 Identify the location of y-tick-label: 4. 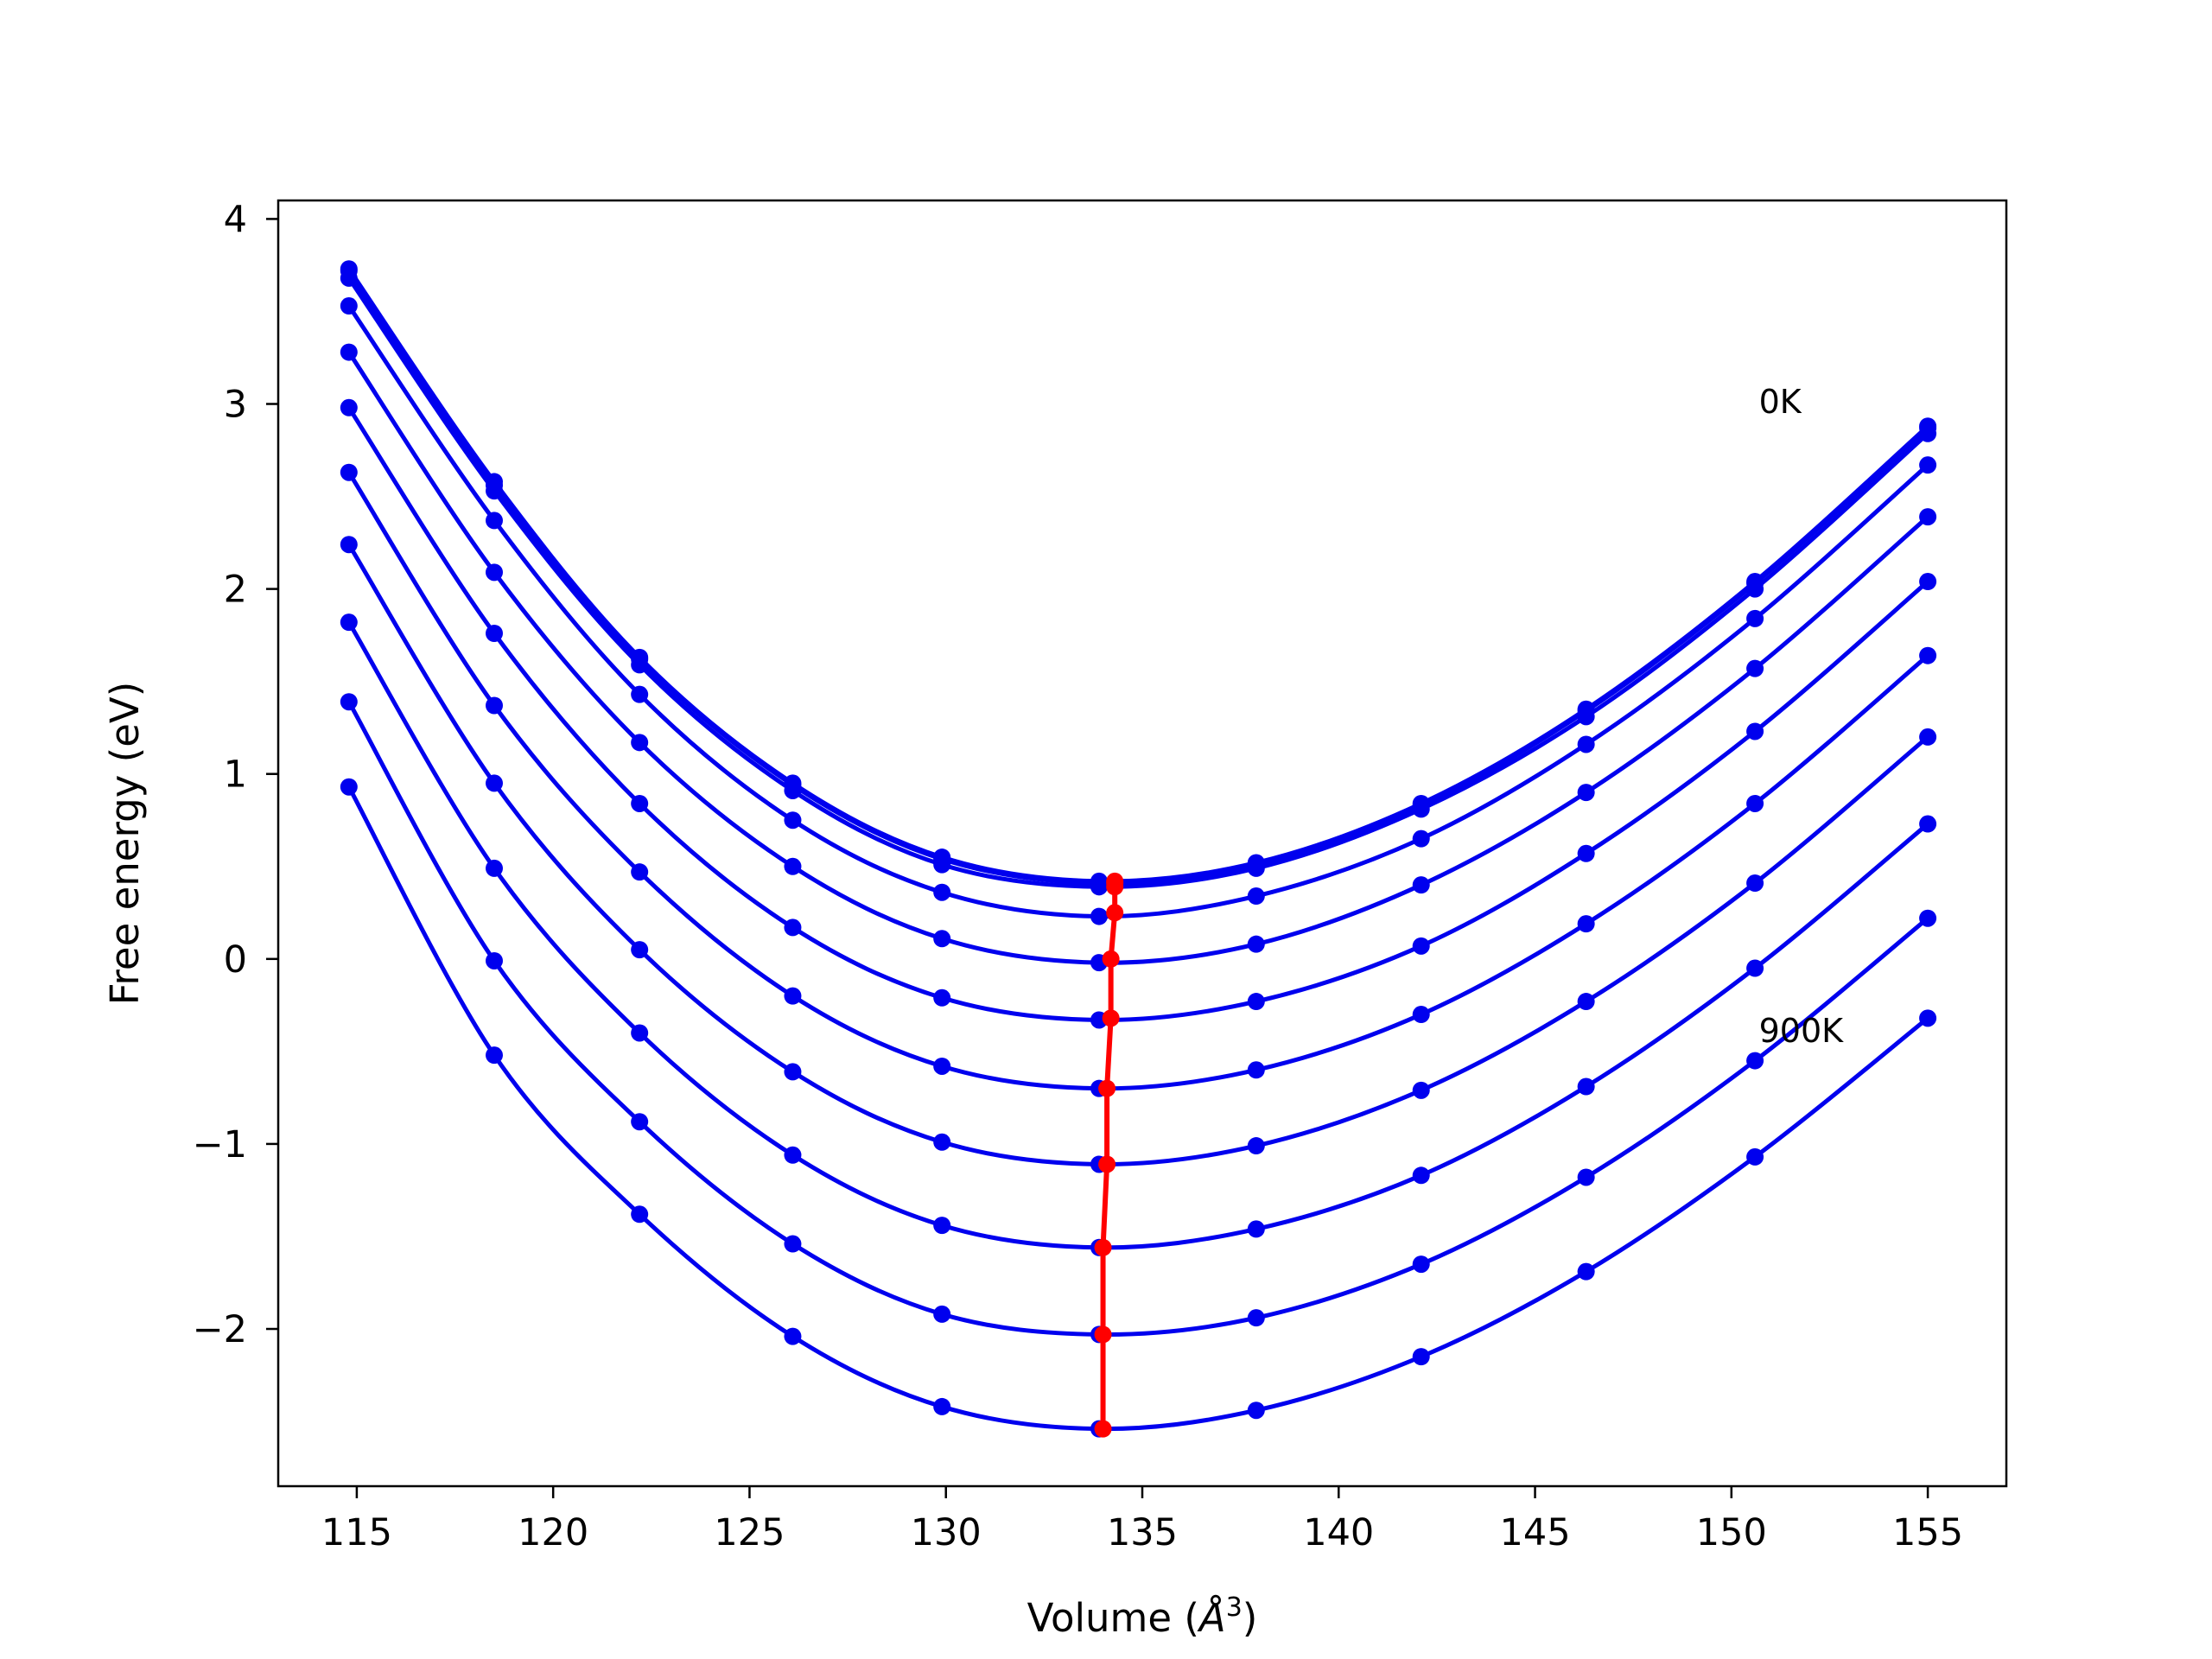
(235, 219).